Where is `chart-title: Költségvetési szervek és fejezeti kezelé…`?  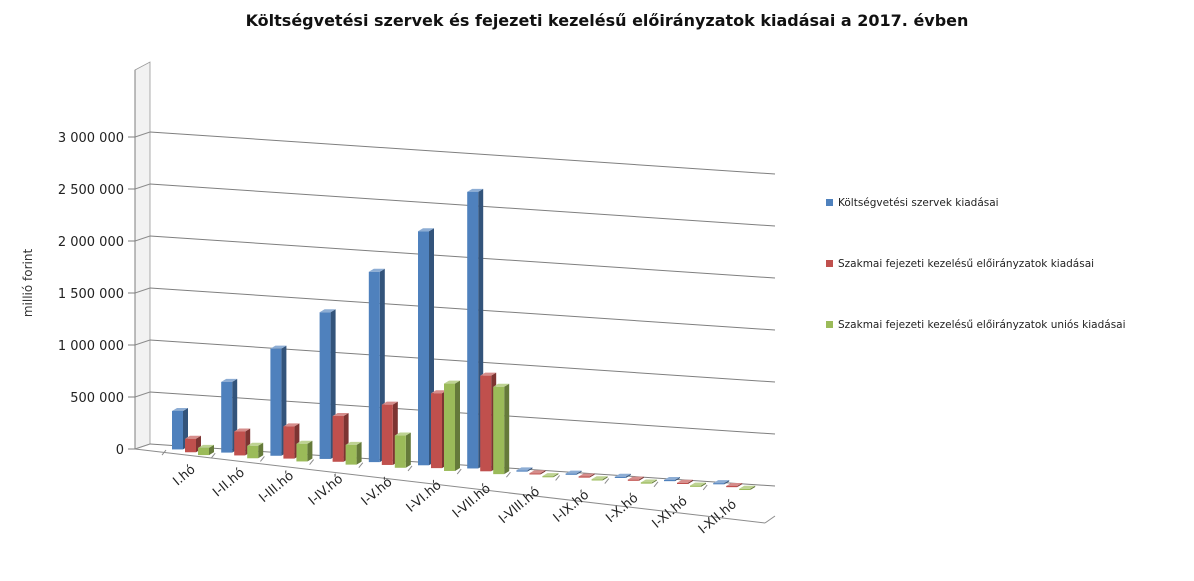 chart-title: Költségvetési szervek és fejezeti kezelé… is located at coordinates (607, 20).